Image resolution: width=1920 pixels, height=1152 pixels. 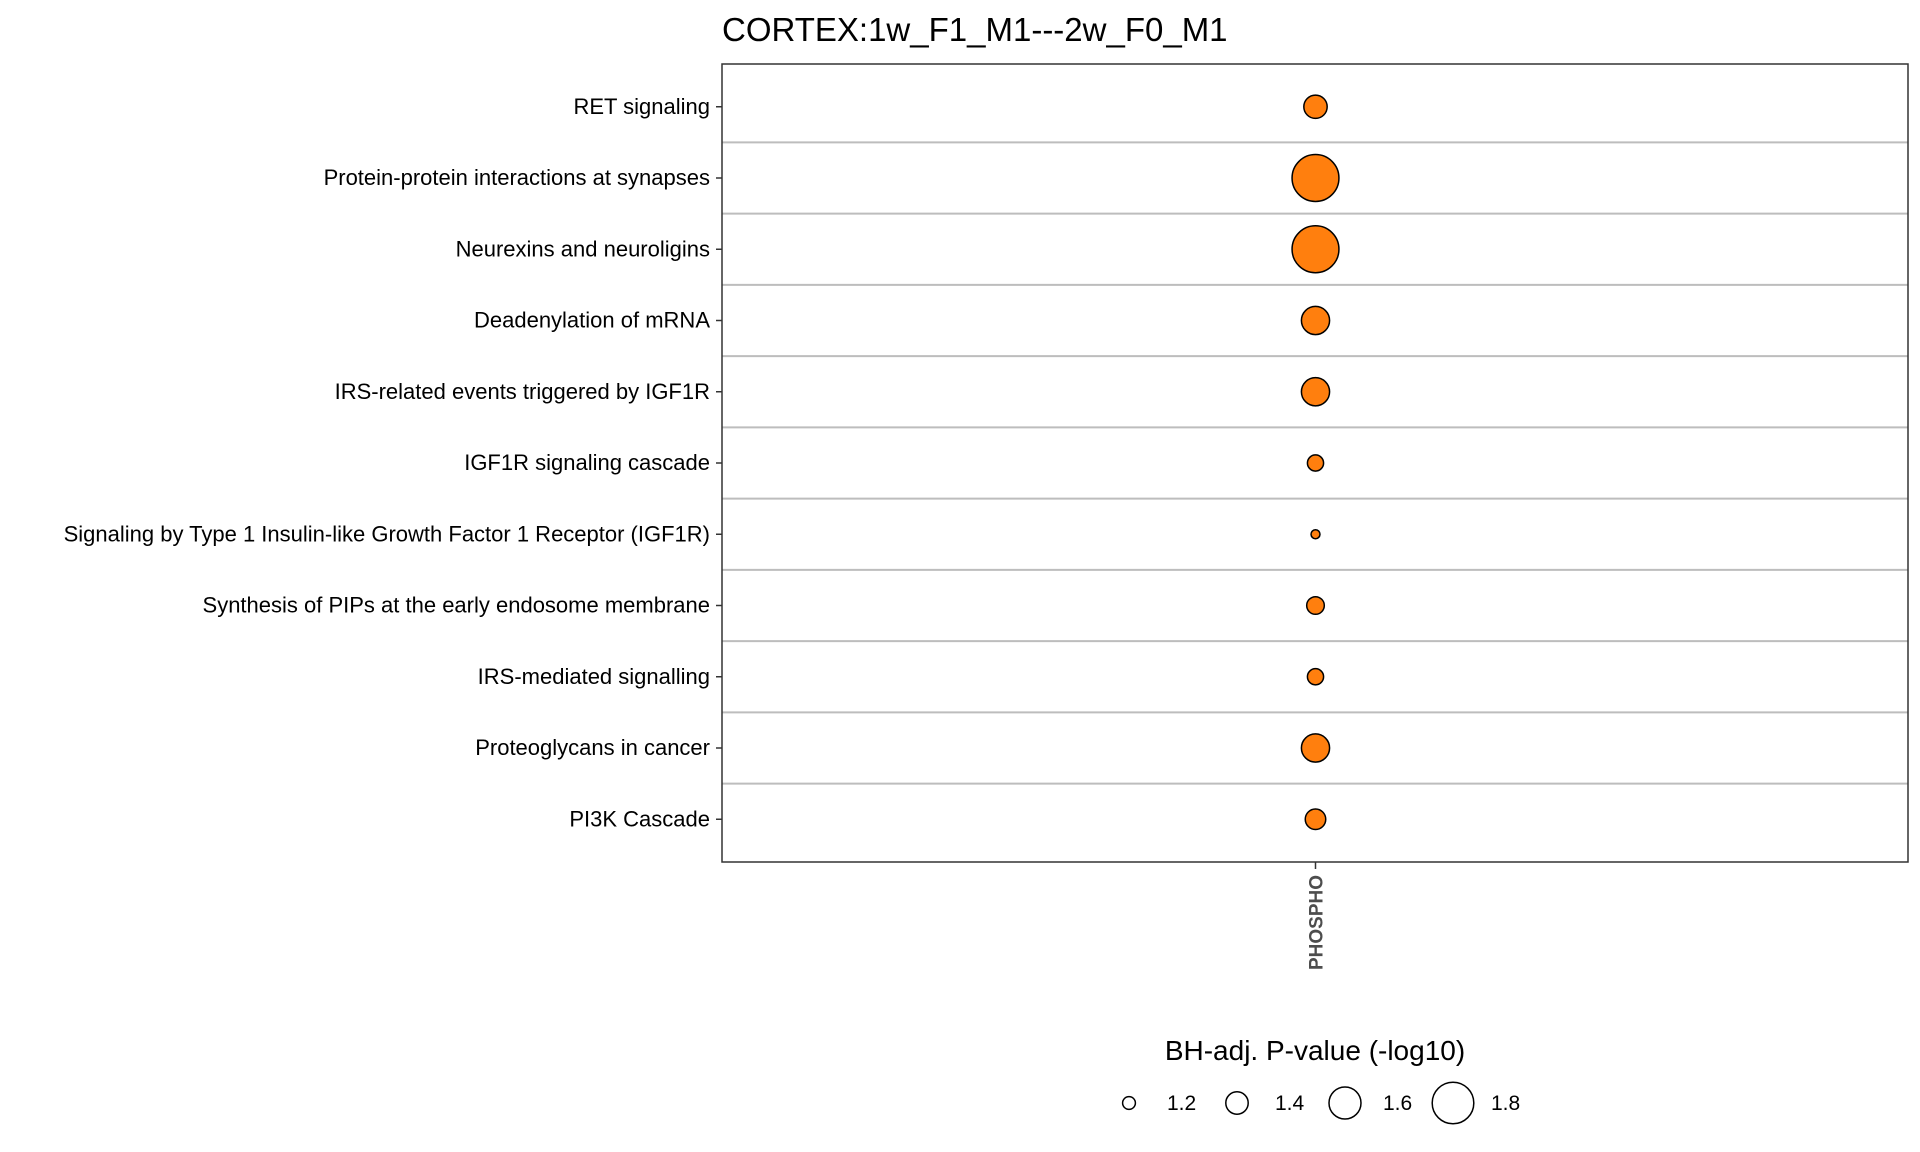 I want to click on y-tick-label: Neurexins and neuroligins, so click(x=583, y=248).